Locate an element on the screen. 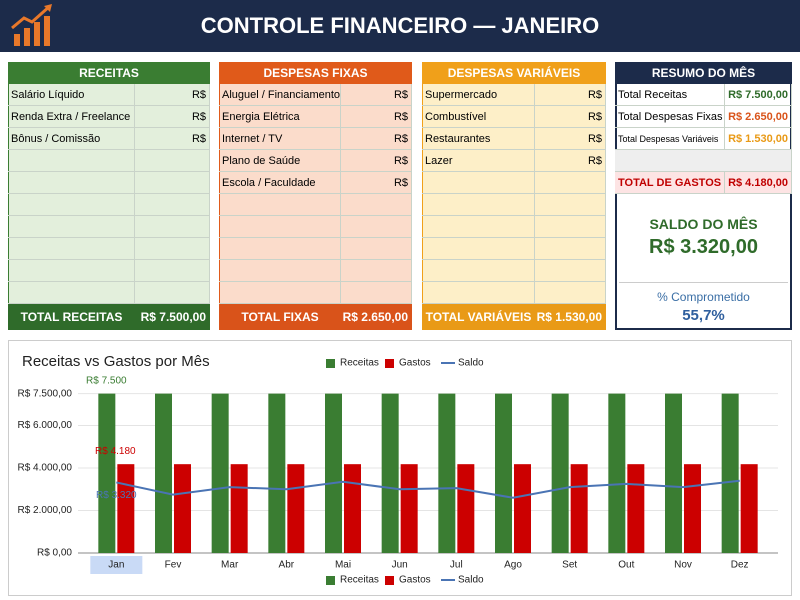 The width and height of the screenshot is (800, 600). y-tick-label: R$ 4.000,00 is located at coordinates (45, 468).